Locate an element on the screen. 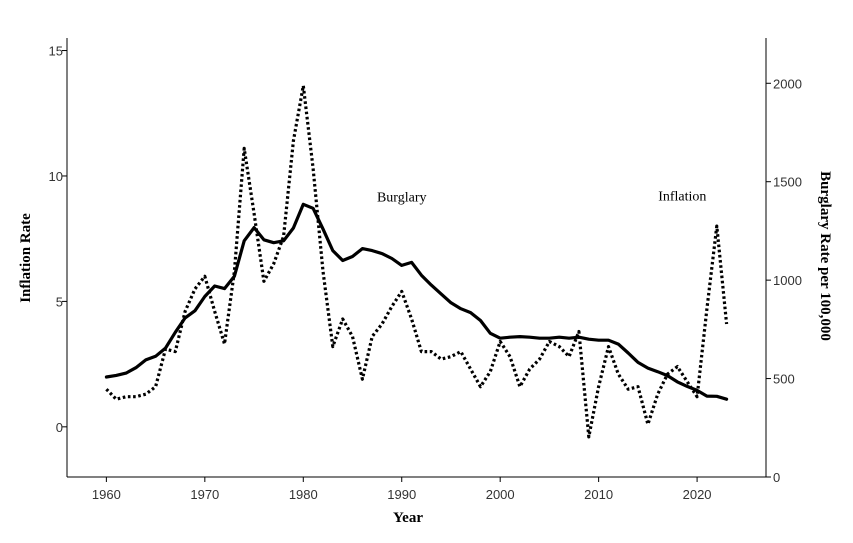 The width and height of the screenshot is (853, 543). y-left-tick-label: 15 is located at coordinates (56, 51).